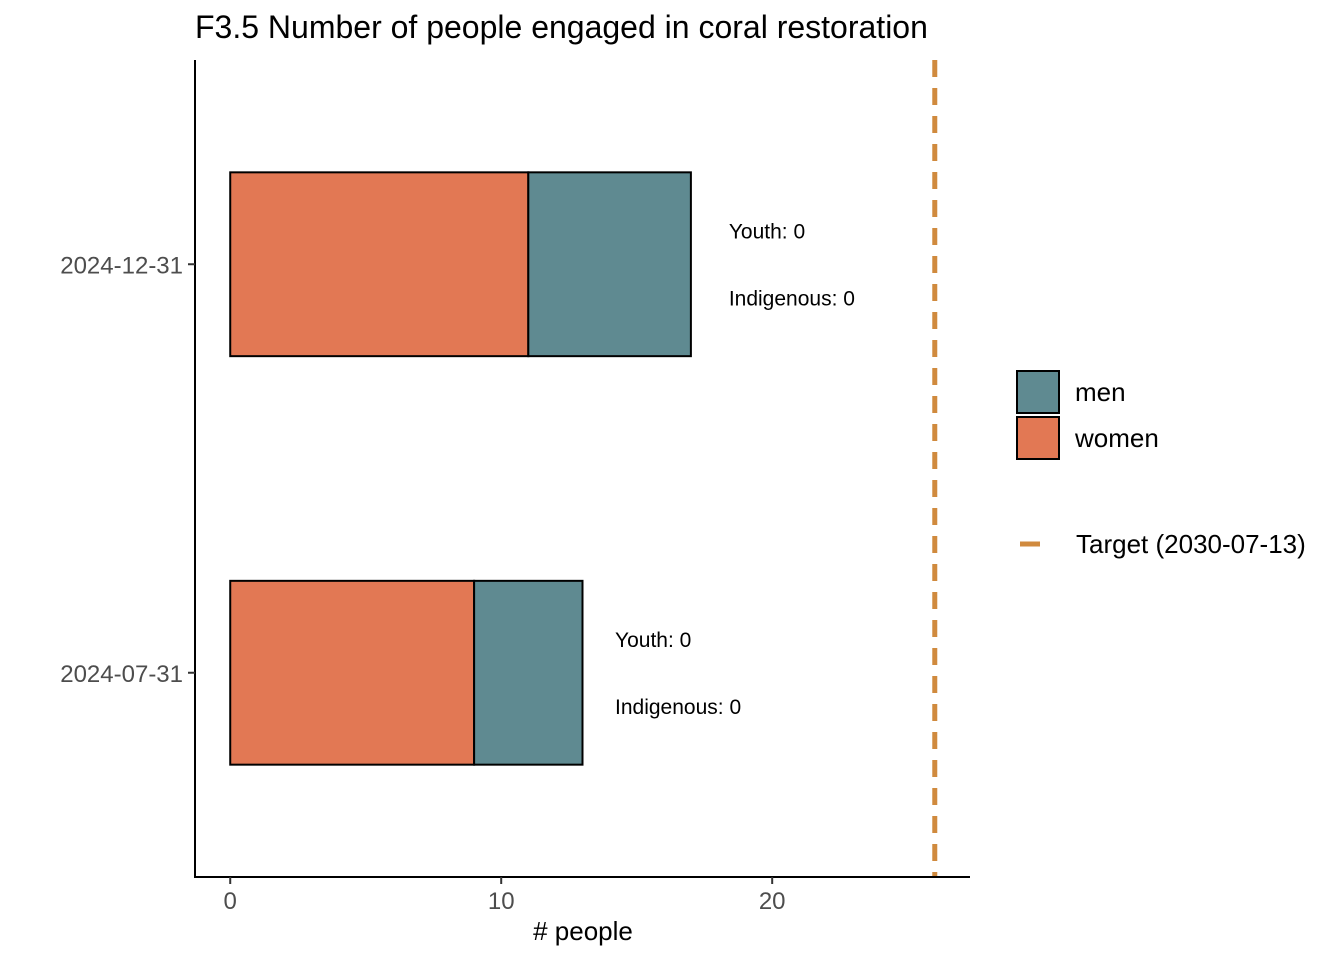 The height and width of the screenshot is (960, 1344). I want to click on x-tick-label-10: 10, so click(501, 901).